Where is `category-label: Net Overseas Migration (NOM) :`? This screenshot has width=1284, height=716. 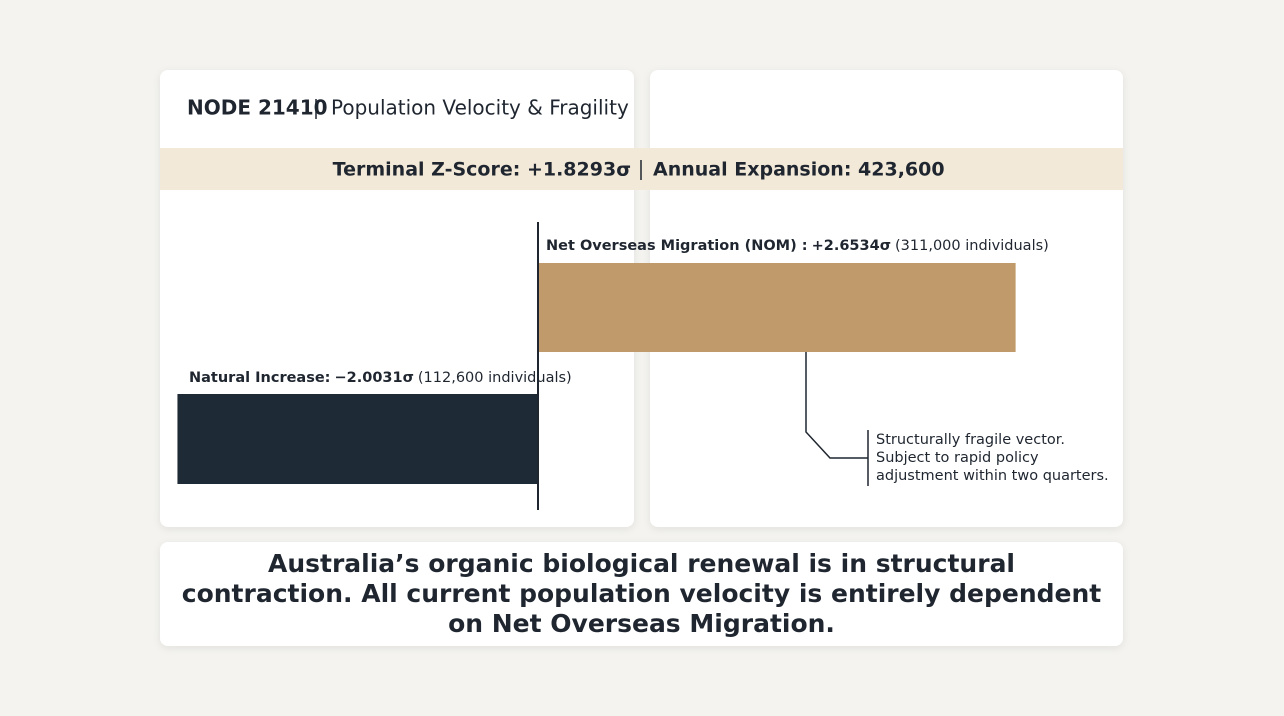
category-label: Net Overseas Migration (NOM) : is located at coordinates (677, 246).